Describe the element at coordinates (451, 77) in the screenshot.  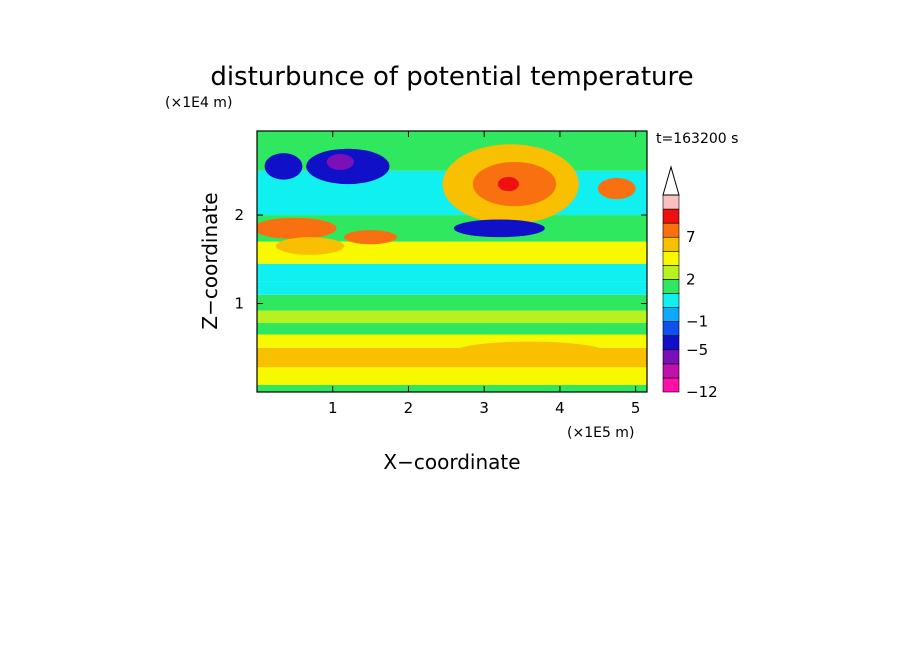
I see `chart-title: disturbunce of potential temperature` at that location.